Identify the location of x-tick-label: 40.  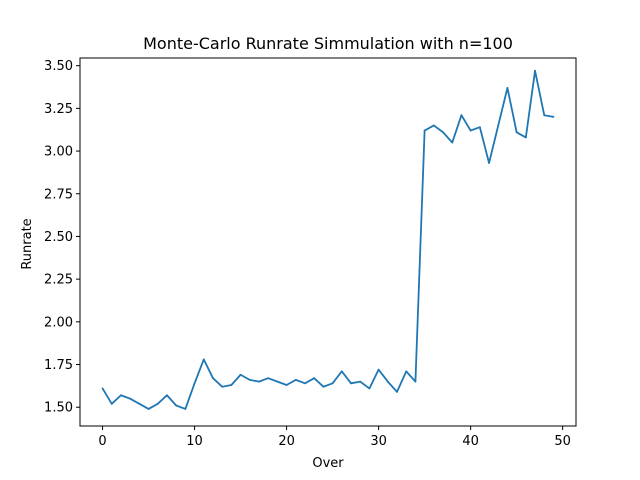
(470, 441).